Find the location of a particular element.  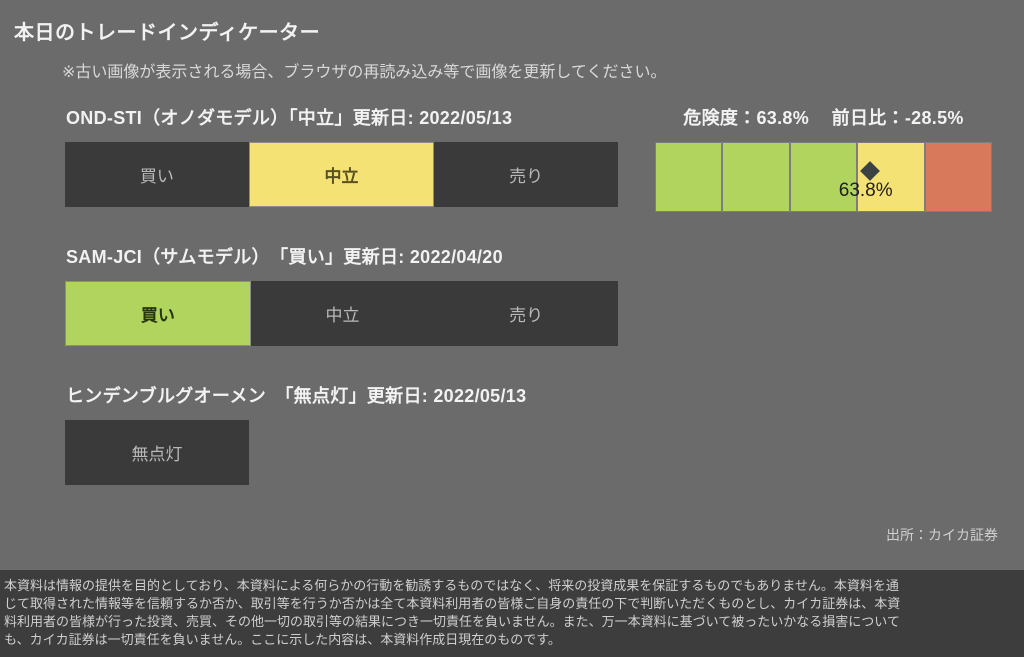

risk-headline: 危険度：63.8% 前日比：-28.5% is located at coordinates (823, 117).